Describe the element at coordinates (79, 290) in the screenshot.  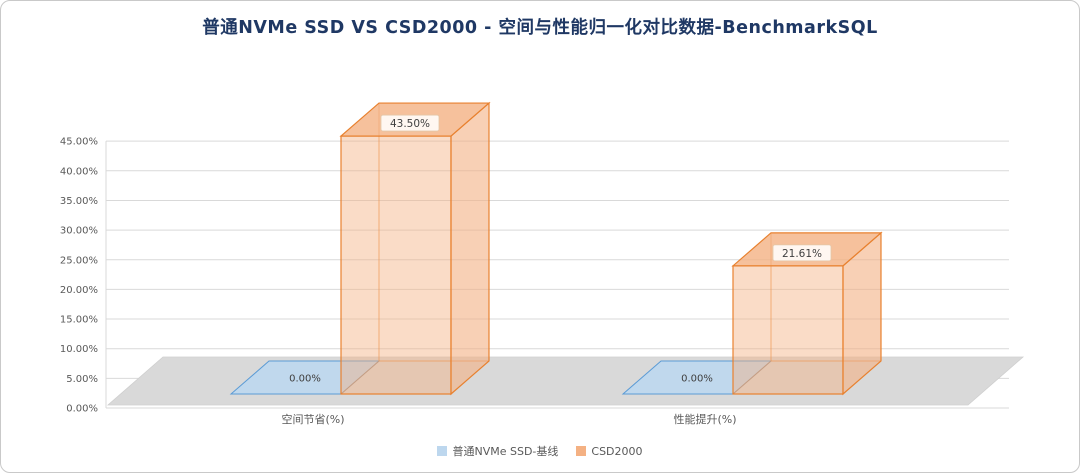
I see `svg-text: 20.00%` at that location.